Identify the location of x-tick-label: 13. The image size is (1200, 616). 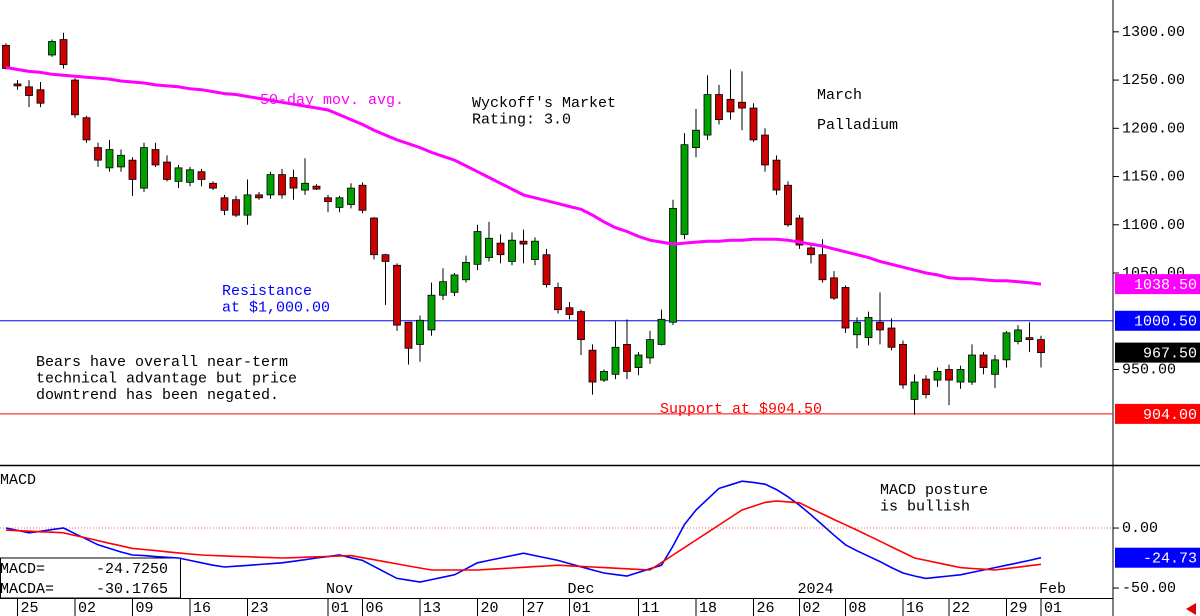
(432, 608).